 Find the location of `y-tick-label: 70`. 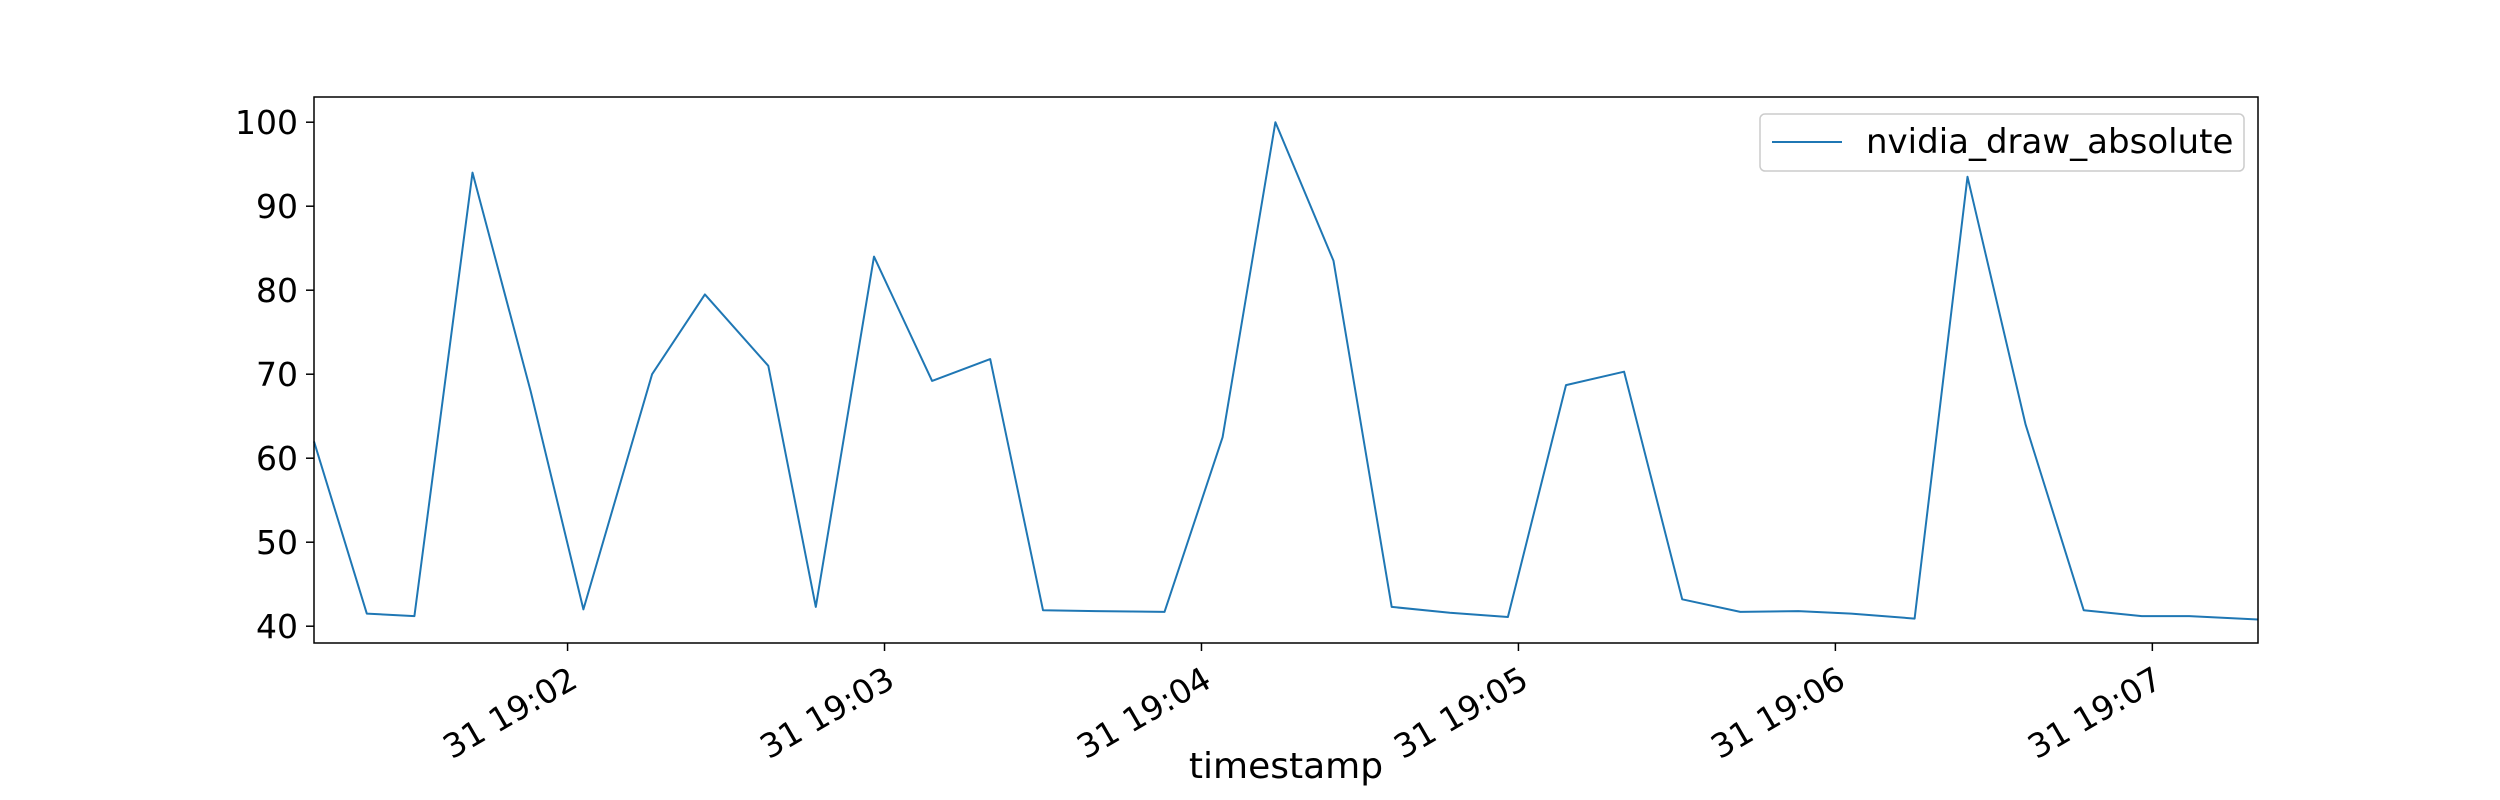

y-tick-label: 70 is located at coordinates (277, 374).